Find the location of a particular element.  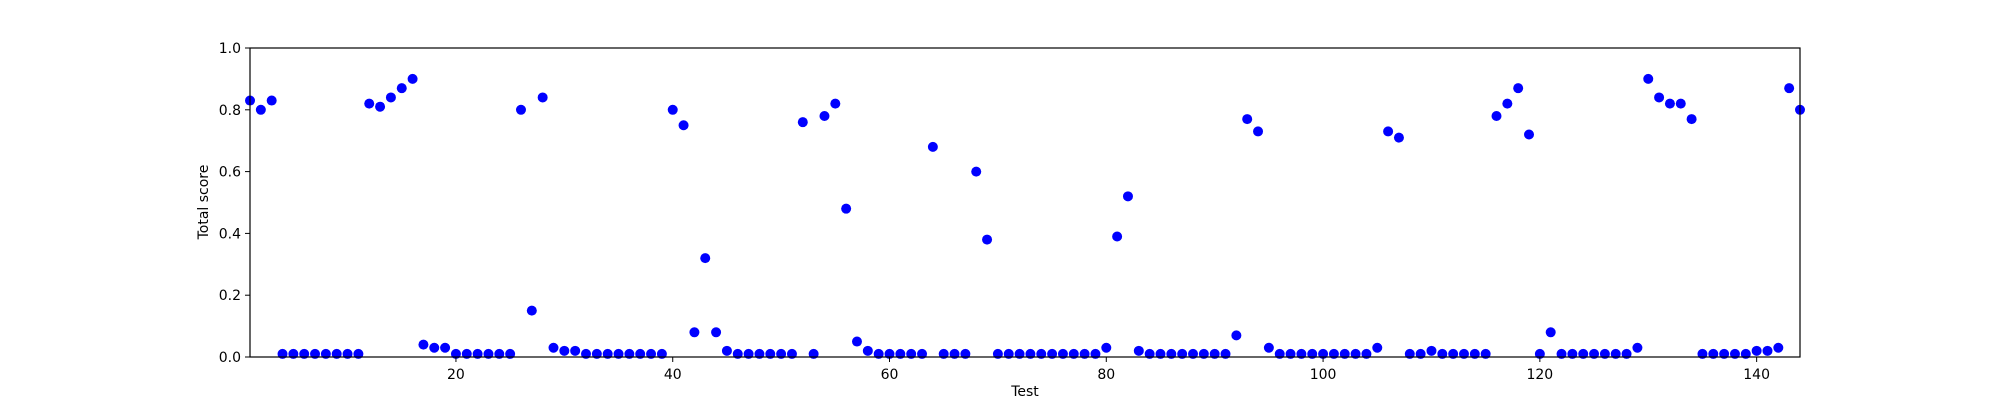

x-tick-label: 40 is located at coordinates (673, 375).